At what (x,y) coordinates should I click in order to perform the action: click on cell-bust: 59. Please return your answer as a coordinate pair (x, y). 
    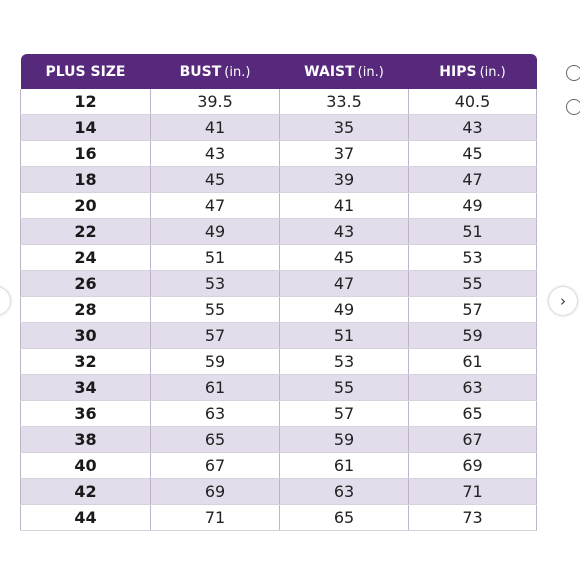
    Looking at the image, I should click on (215, 361).